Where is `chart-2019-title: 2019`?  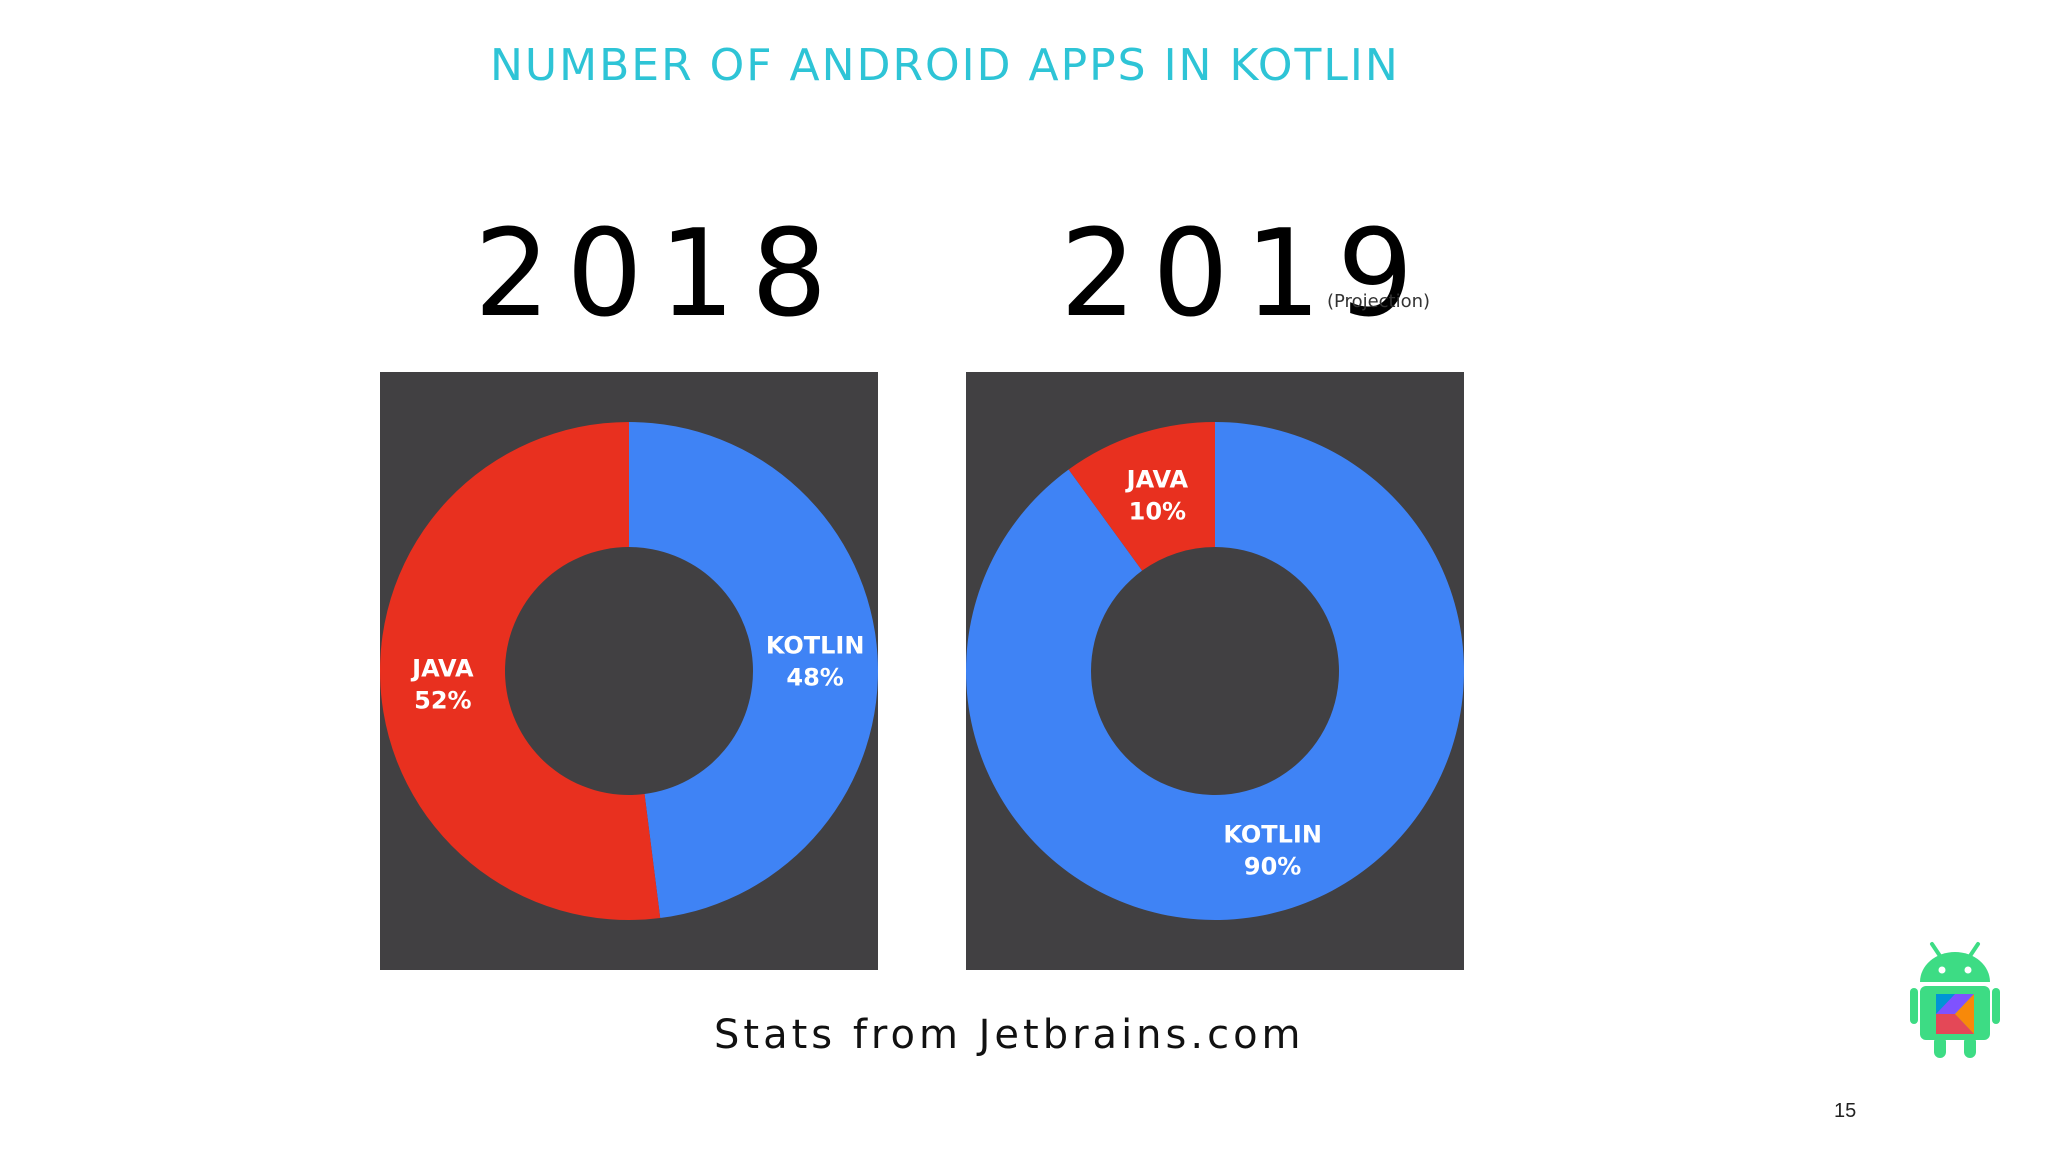 chart-2019-title: 2019 is located at coordinates (1245, 274).